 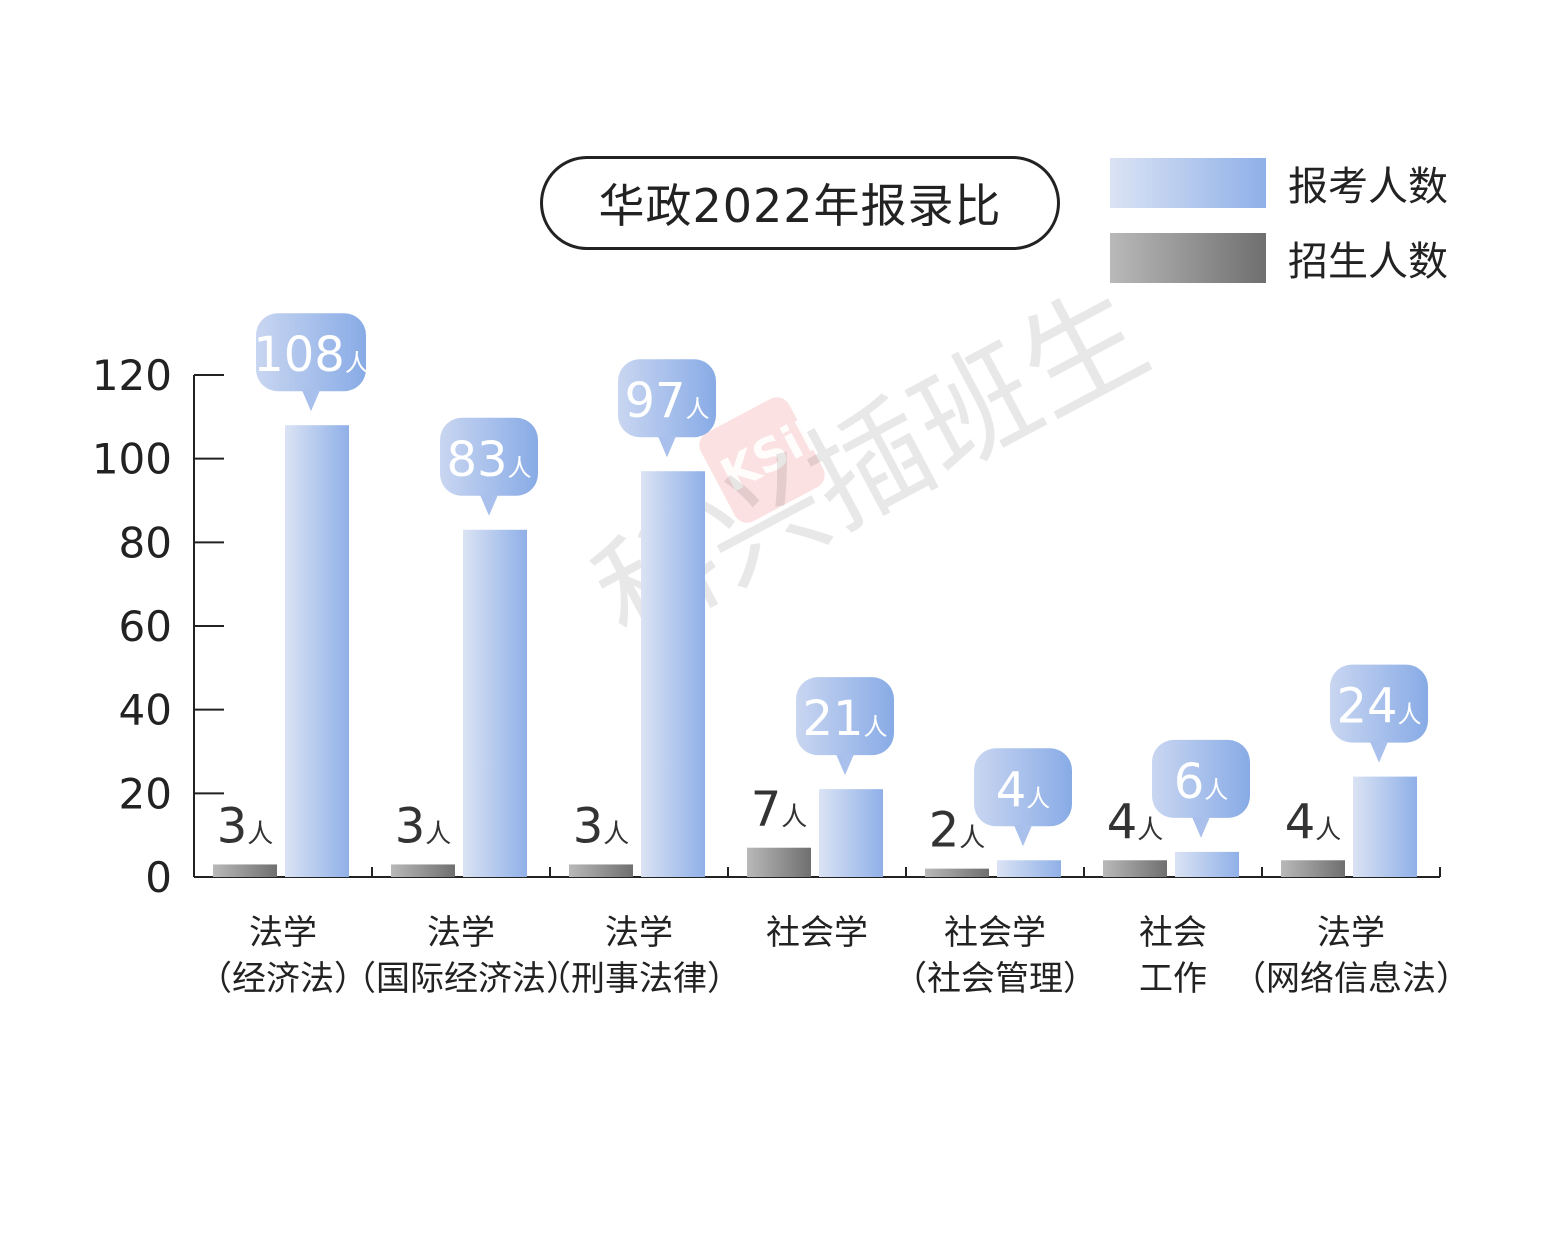 I want to click on chart-title: 华政2022年报录比, so click(x=800, y=203).